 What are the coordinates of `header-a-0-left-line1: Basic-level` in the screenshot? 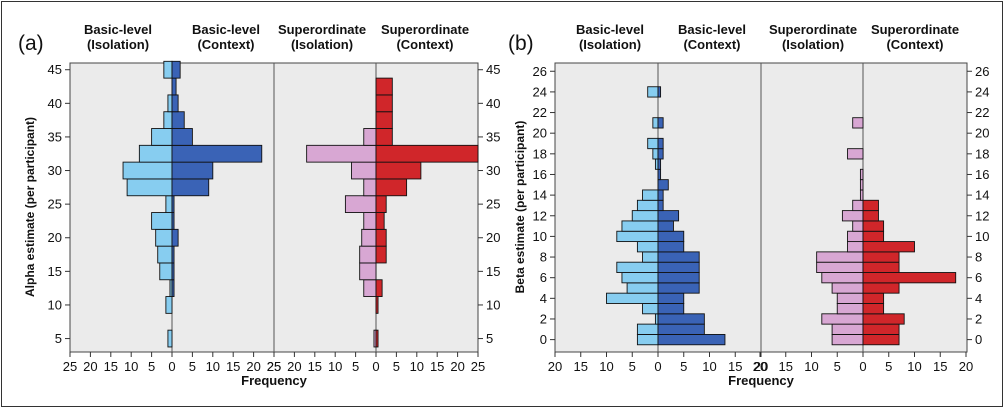 It's located at (118, 29).